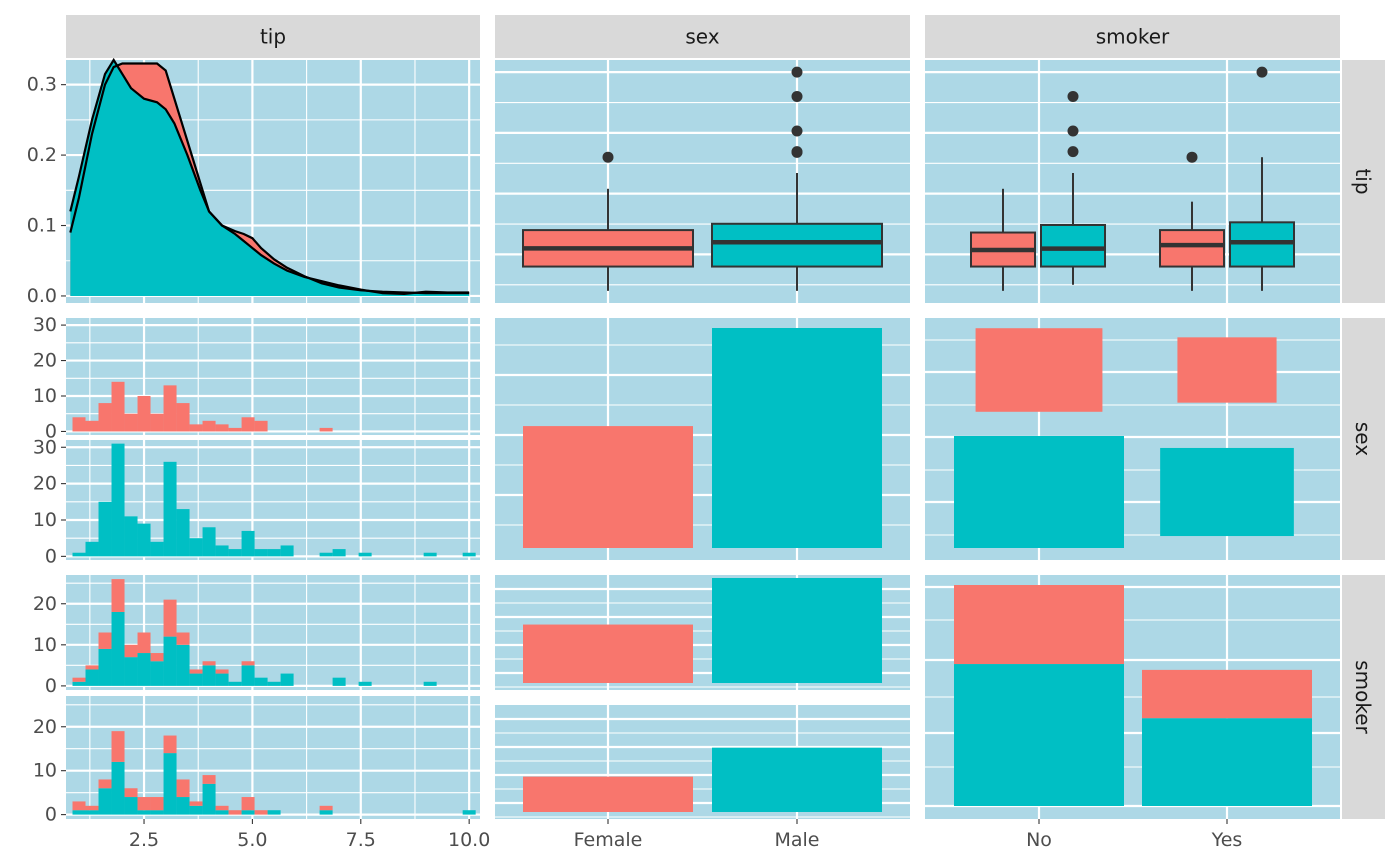 The width and height of the screenshot is (1400, 866). Describe the element at coordinates (1262, 72) in the screenshot. I see `box-yes-male-outlier-point` at that location.